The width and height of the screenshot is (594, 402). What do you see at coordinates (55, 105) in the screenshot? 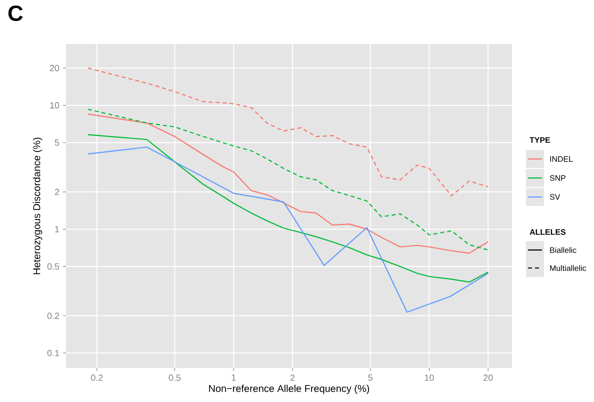
I see `y-tick-label: 10` at bounding box center [55, 105].